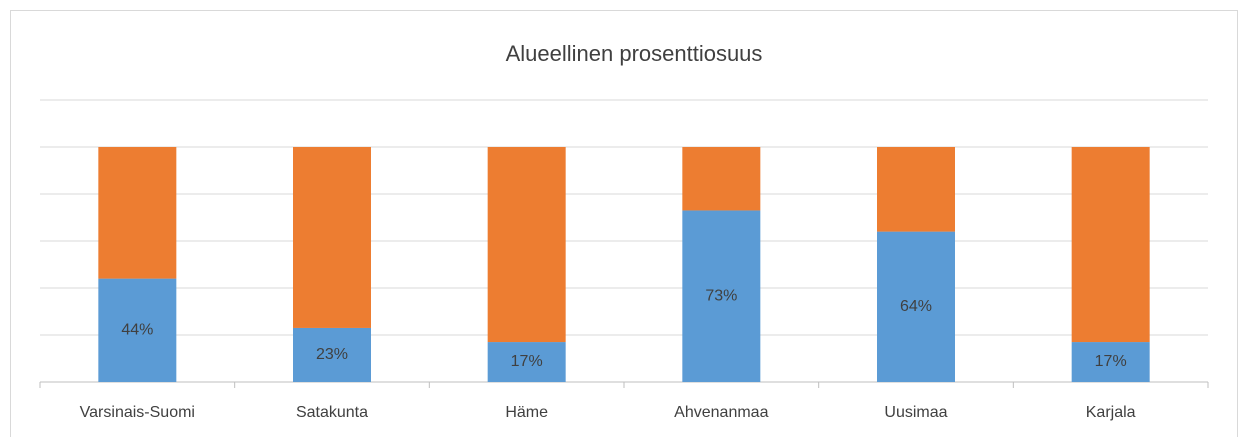 Image resolution: width=1248 pixels, height=437 pixels. I want to click on data-label: 64%, so click(916, 306).